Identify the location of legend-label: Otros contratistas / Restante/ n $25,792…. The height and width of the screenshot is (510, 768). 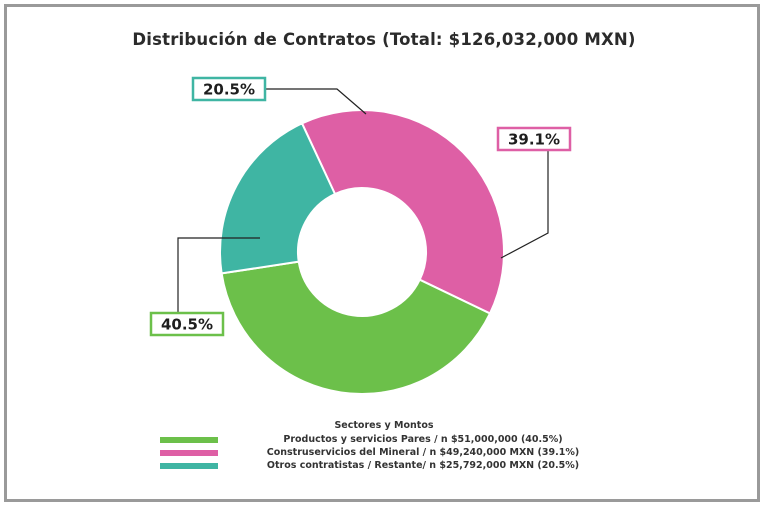
(423, 465).